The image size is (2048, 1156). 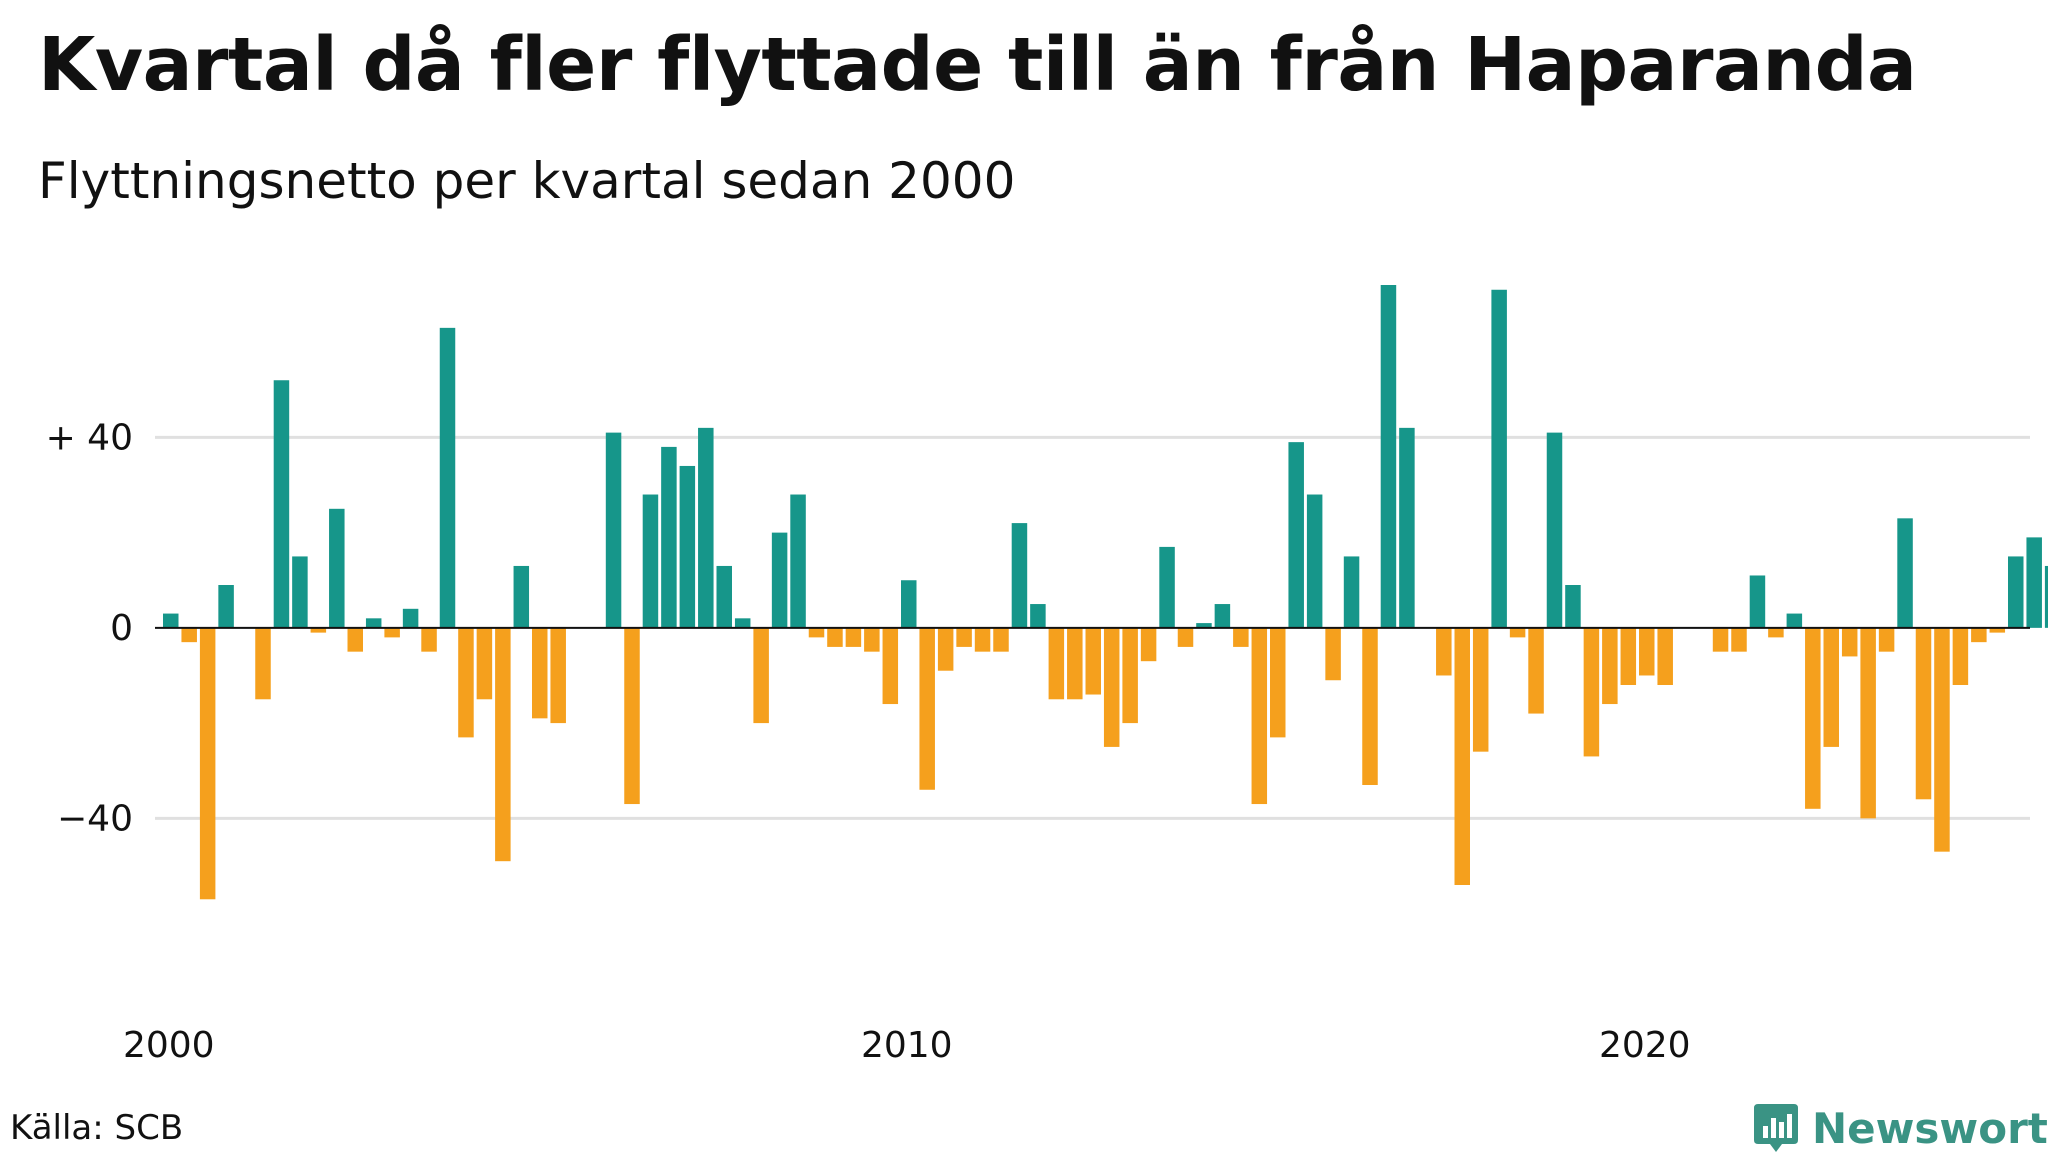 What do you see at coordinates (1930, 1128) in the screenshot?
I see `brand-name: Newsworthy` at bounding box center [1930, 1128].